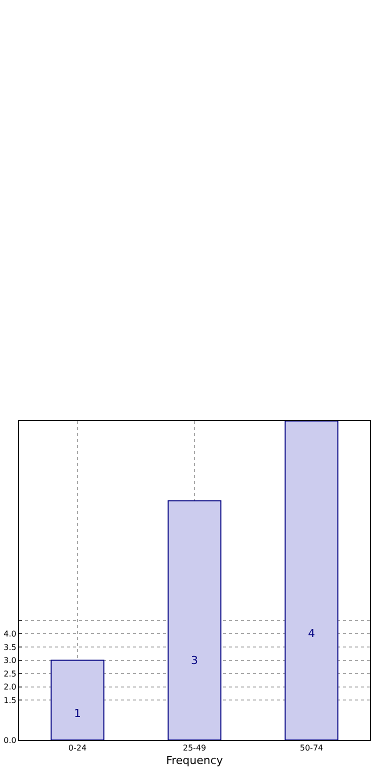  I want to click on y-tick-label: 3.5, so click(10, 647).